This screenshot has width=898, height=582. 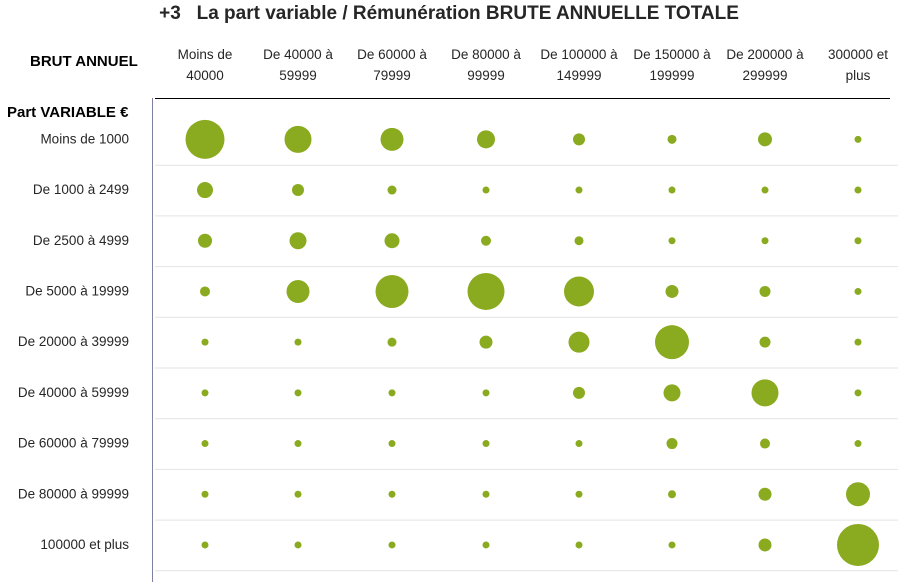 What do you see at coordinates (205, 75) in the screenshot?
I see `column-tick-label: 40000` at bounding box center [205, 75].